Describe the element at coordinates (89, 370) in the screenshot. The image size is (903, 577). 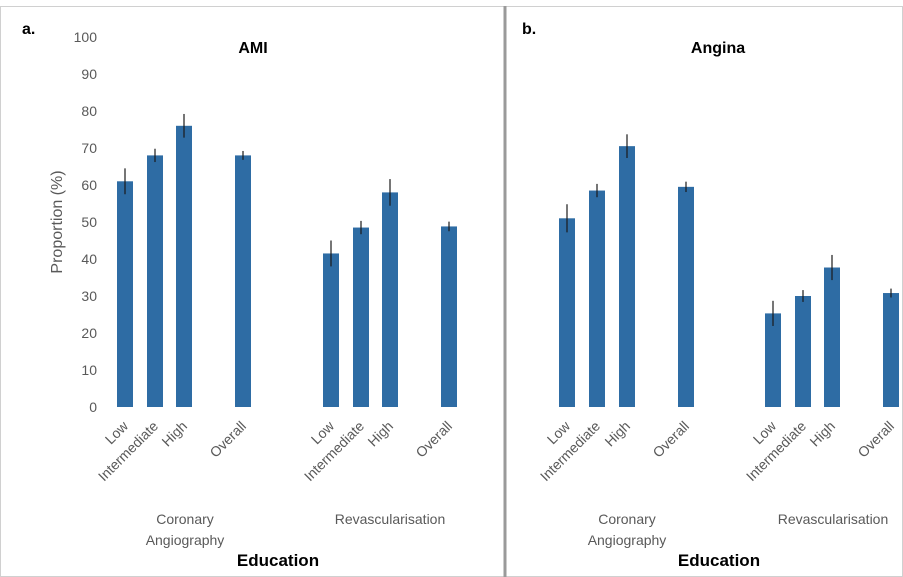
I see `y-tick-label: 10` at that location.